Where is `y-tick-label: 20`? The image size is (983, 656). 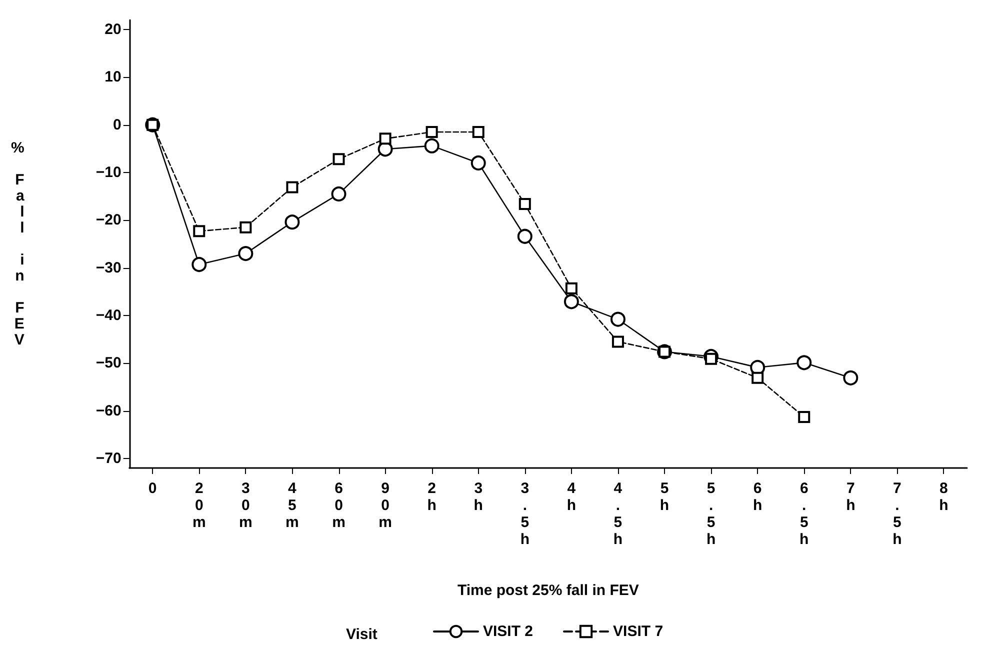 y-tick-label: 20 is located at coordinates (113, 29).